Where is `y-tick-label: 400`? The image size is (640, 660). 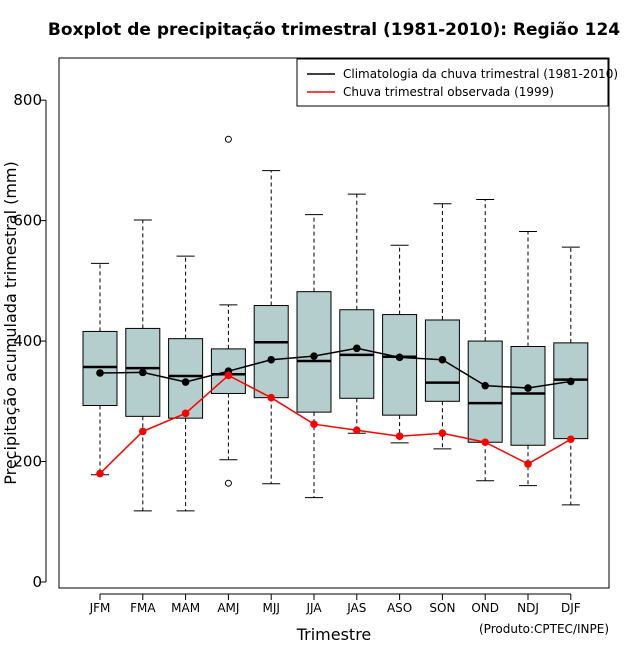
y-tick-label: 400 is located at coordinates (27, 341).